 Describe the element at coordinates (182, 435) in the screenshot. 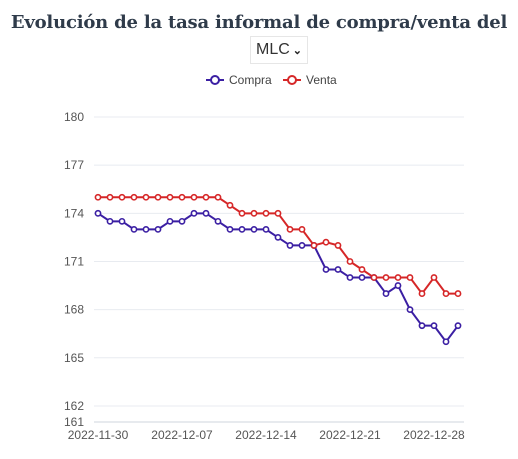

I see `x-tick-label: 2022-12-07` at that location.